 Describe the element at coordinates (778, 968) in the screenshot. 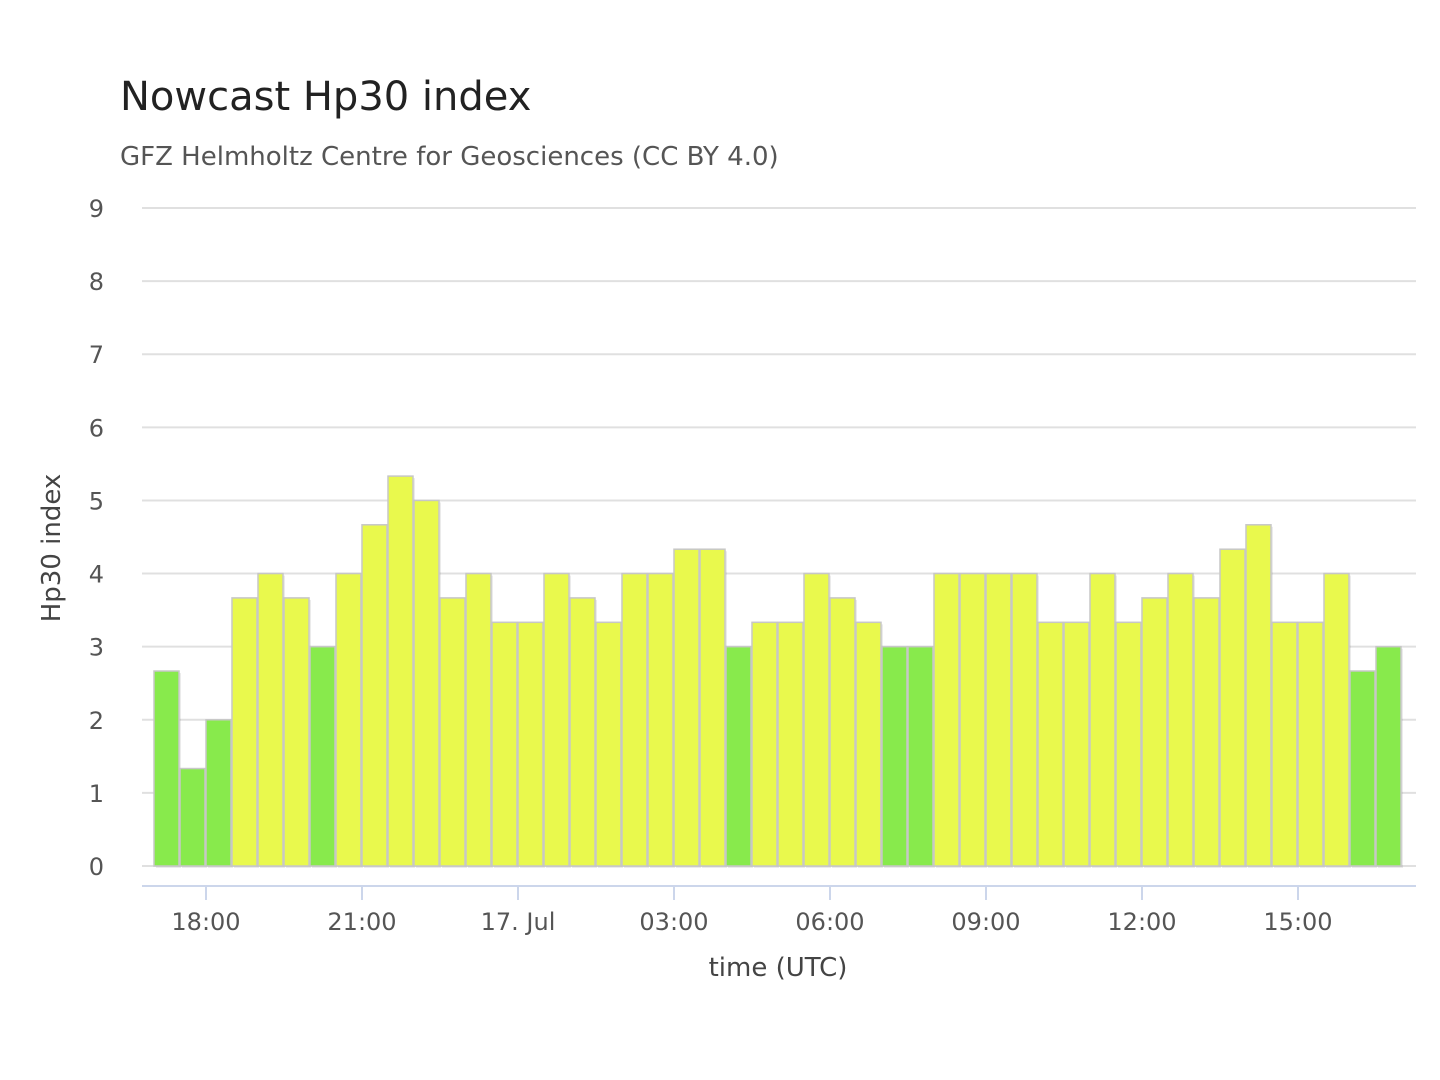

I see `x-axis-title: time (UTC)` at that location.